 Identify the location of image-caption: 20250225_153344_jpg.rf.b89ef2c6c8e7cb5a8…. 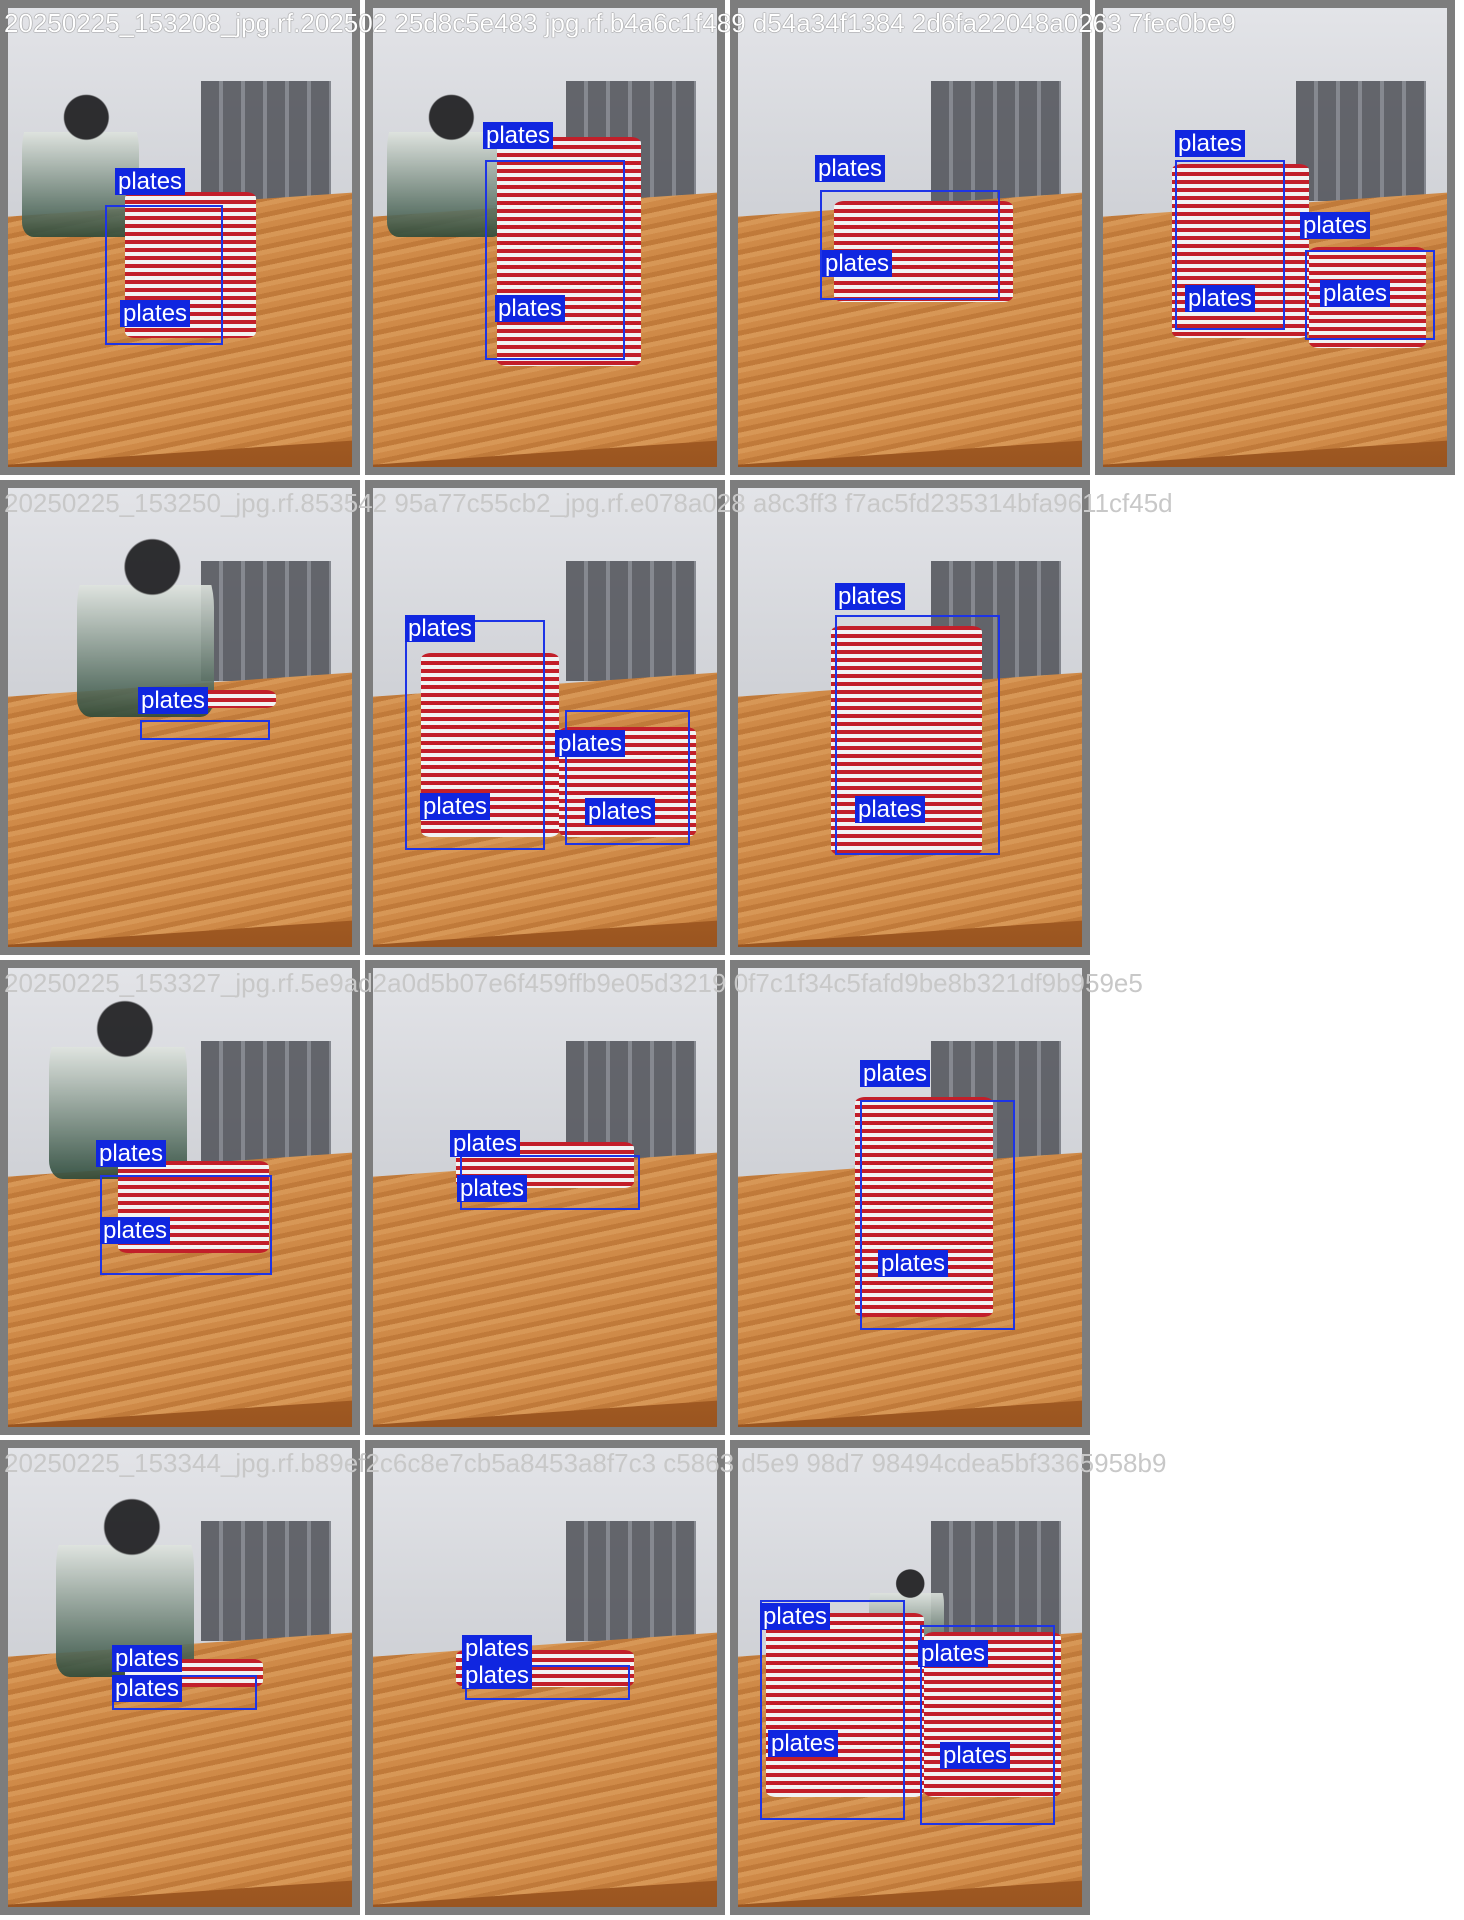
(585, 1463).